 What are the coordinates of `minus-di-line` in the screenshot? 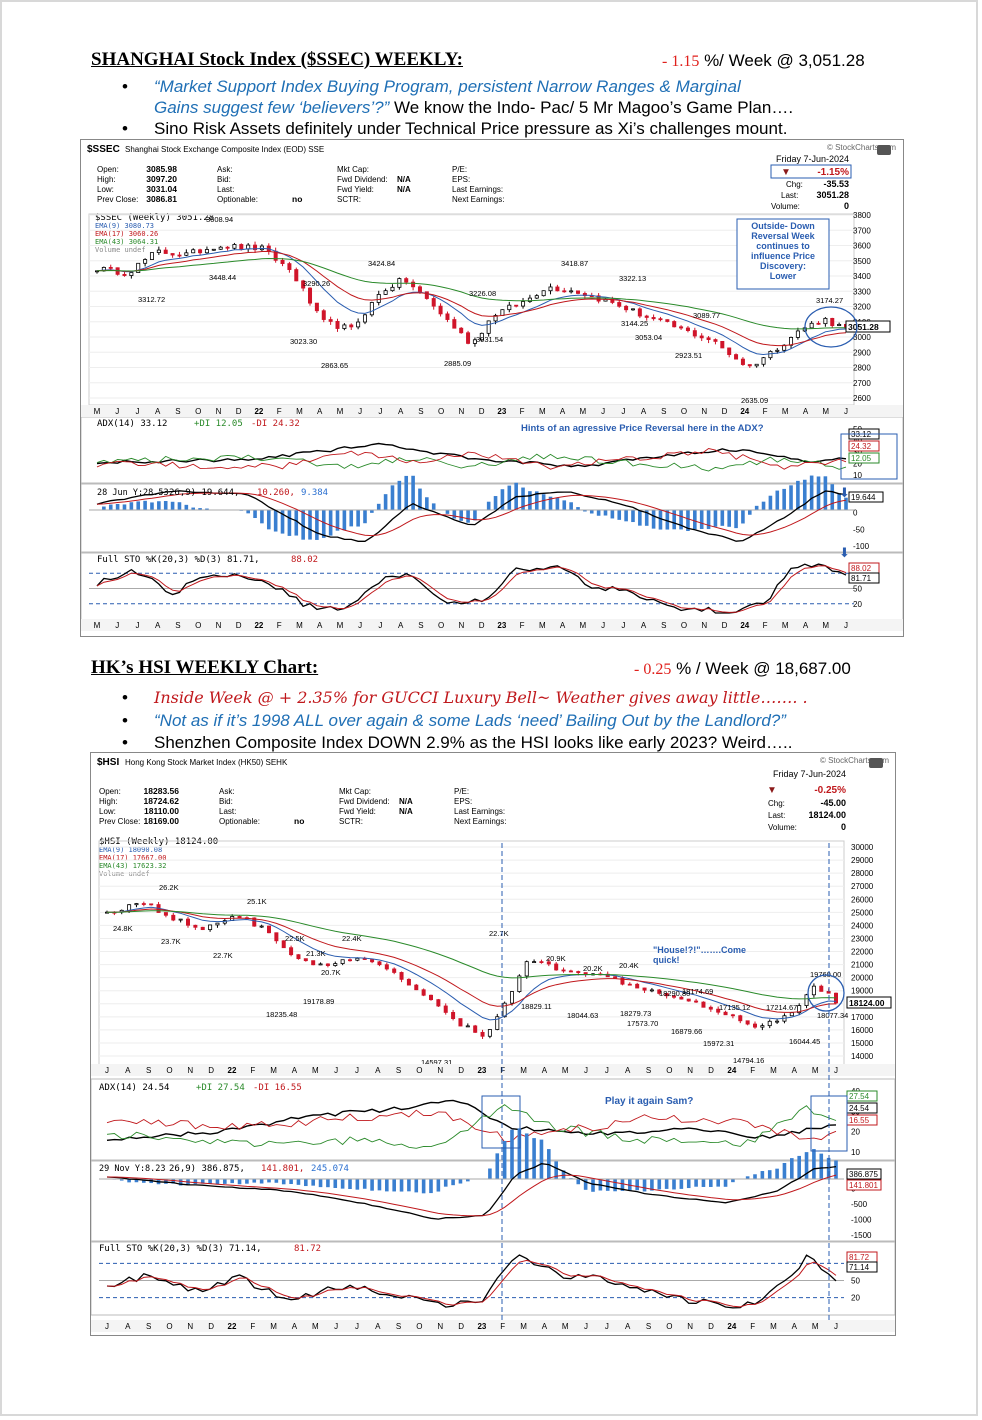 It's located at (471, 1126).